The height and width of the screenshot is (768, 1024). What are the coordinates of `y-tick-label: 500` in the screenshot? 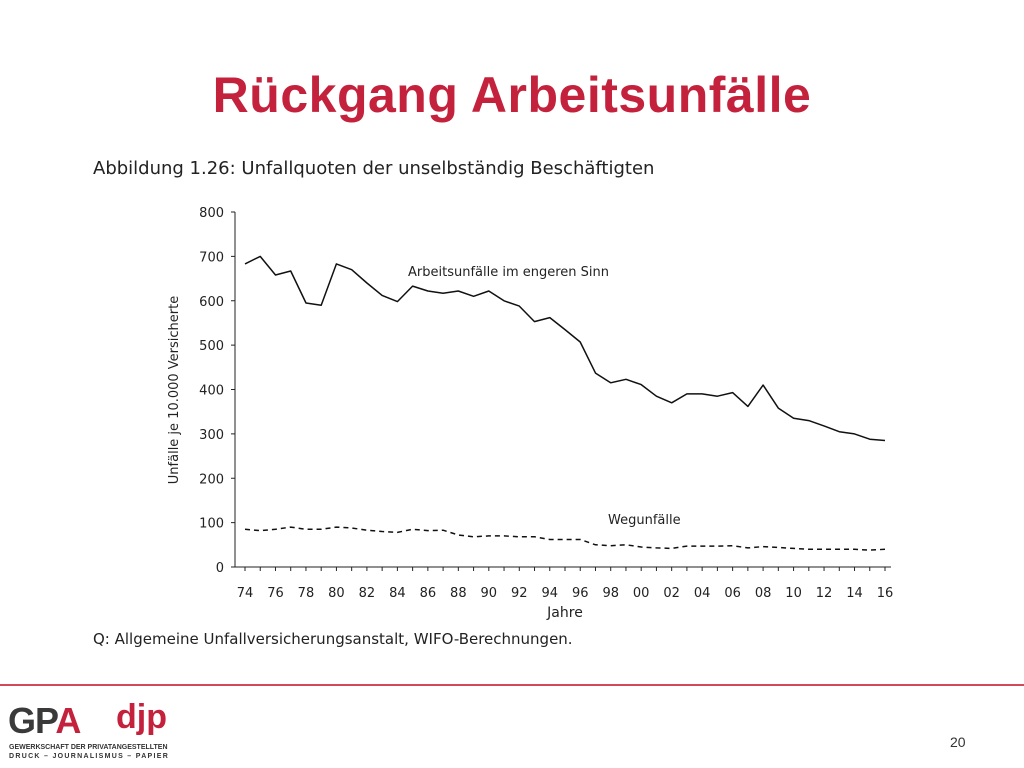 It's located at (211, 346).